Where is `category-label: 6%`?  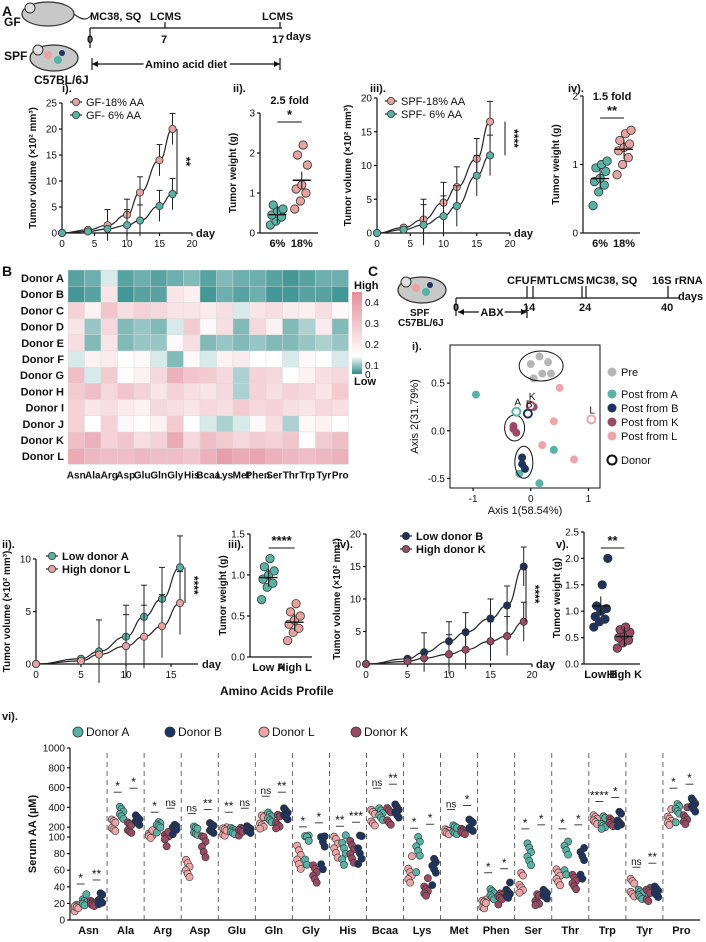
category-label: 6% is located at coordinates (277, 244).